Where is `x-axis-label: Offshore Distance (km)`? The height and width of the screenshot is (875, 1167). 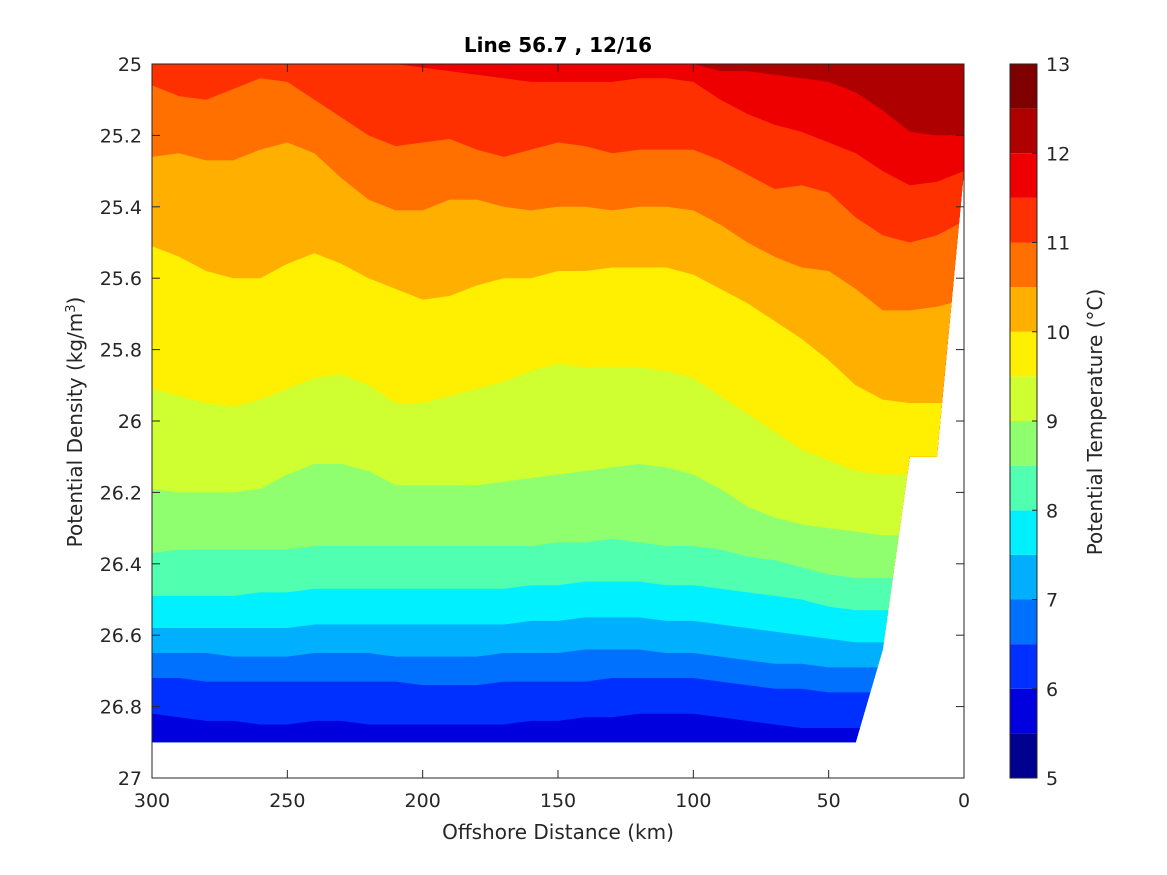
x-axis-label: Offshore Distance (km) is located at coordinates (558, 832).